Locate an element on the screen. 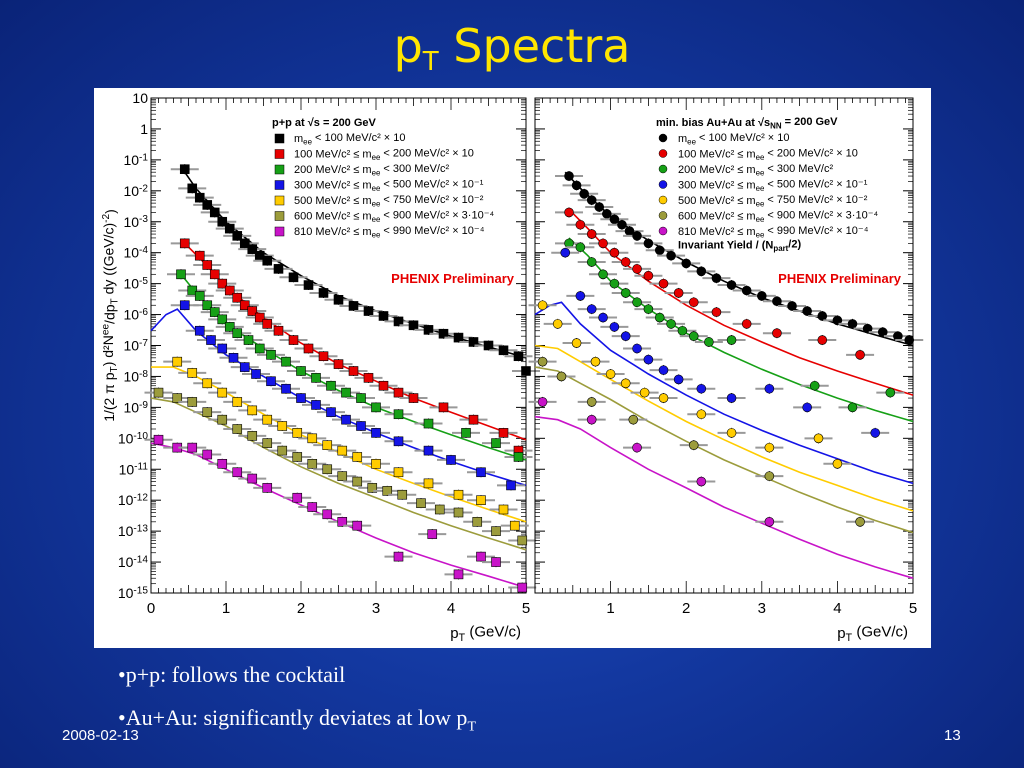 The width and height of the screenshot is (1024, 768). x-tick-label: 5 is located at coordinates (913, 608).